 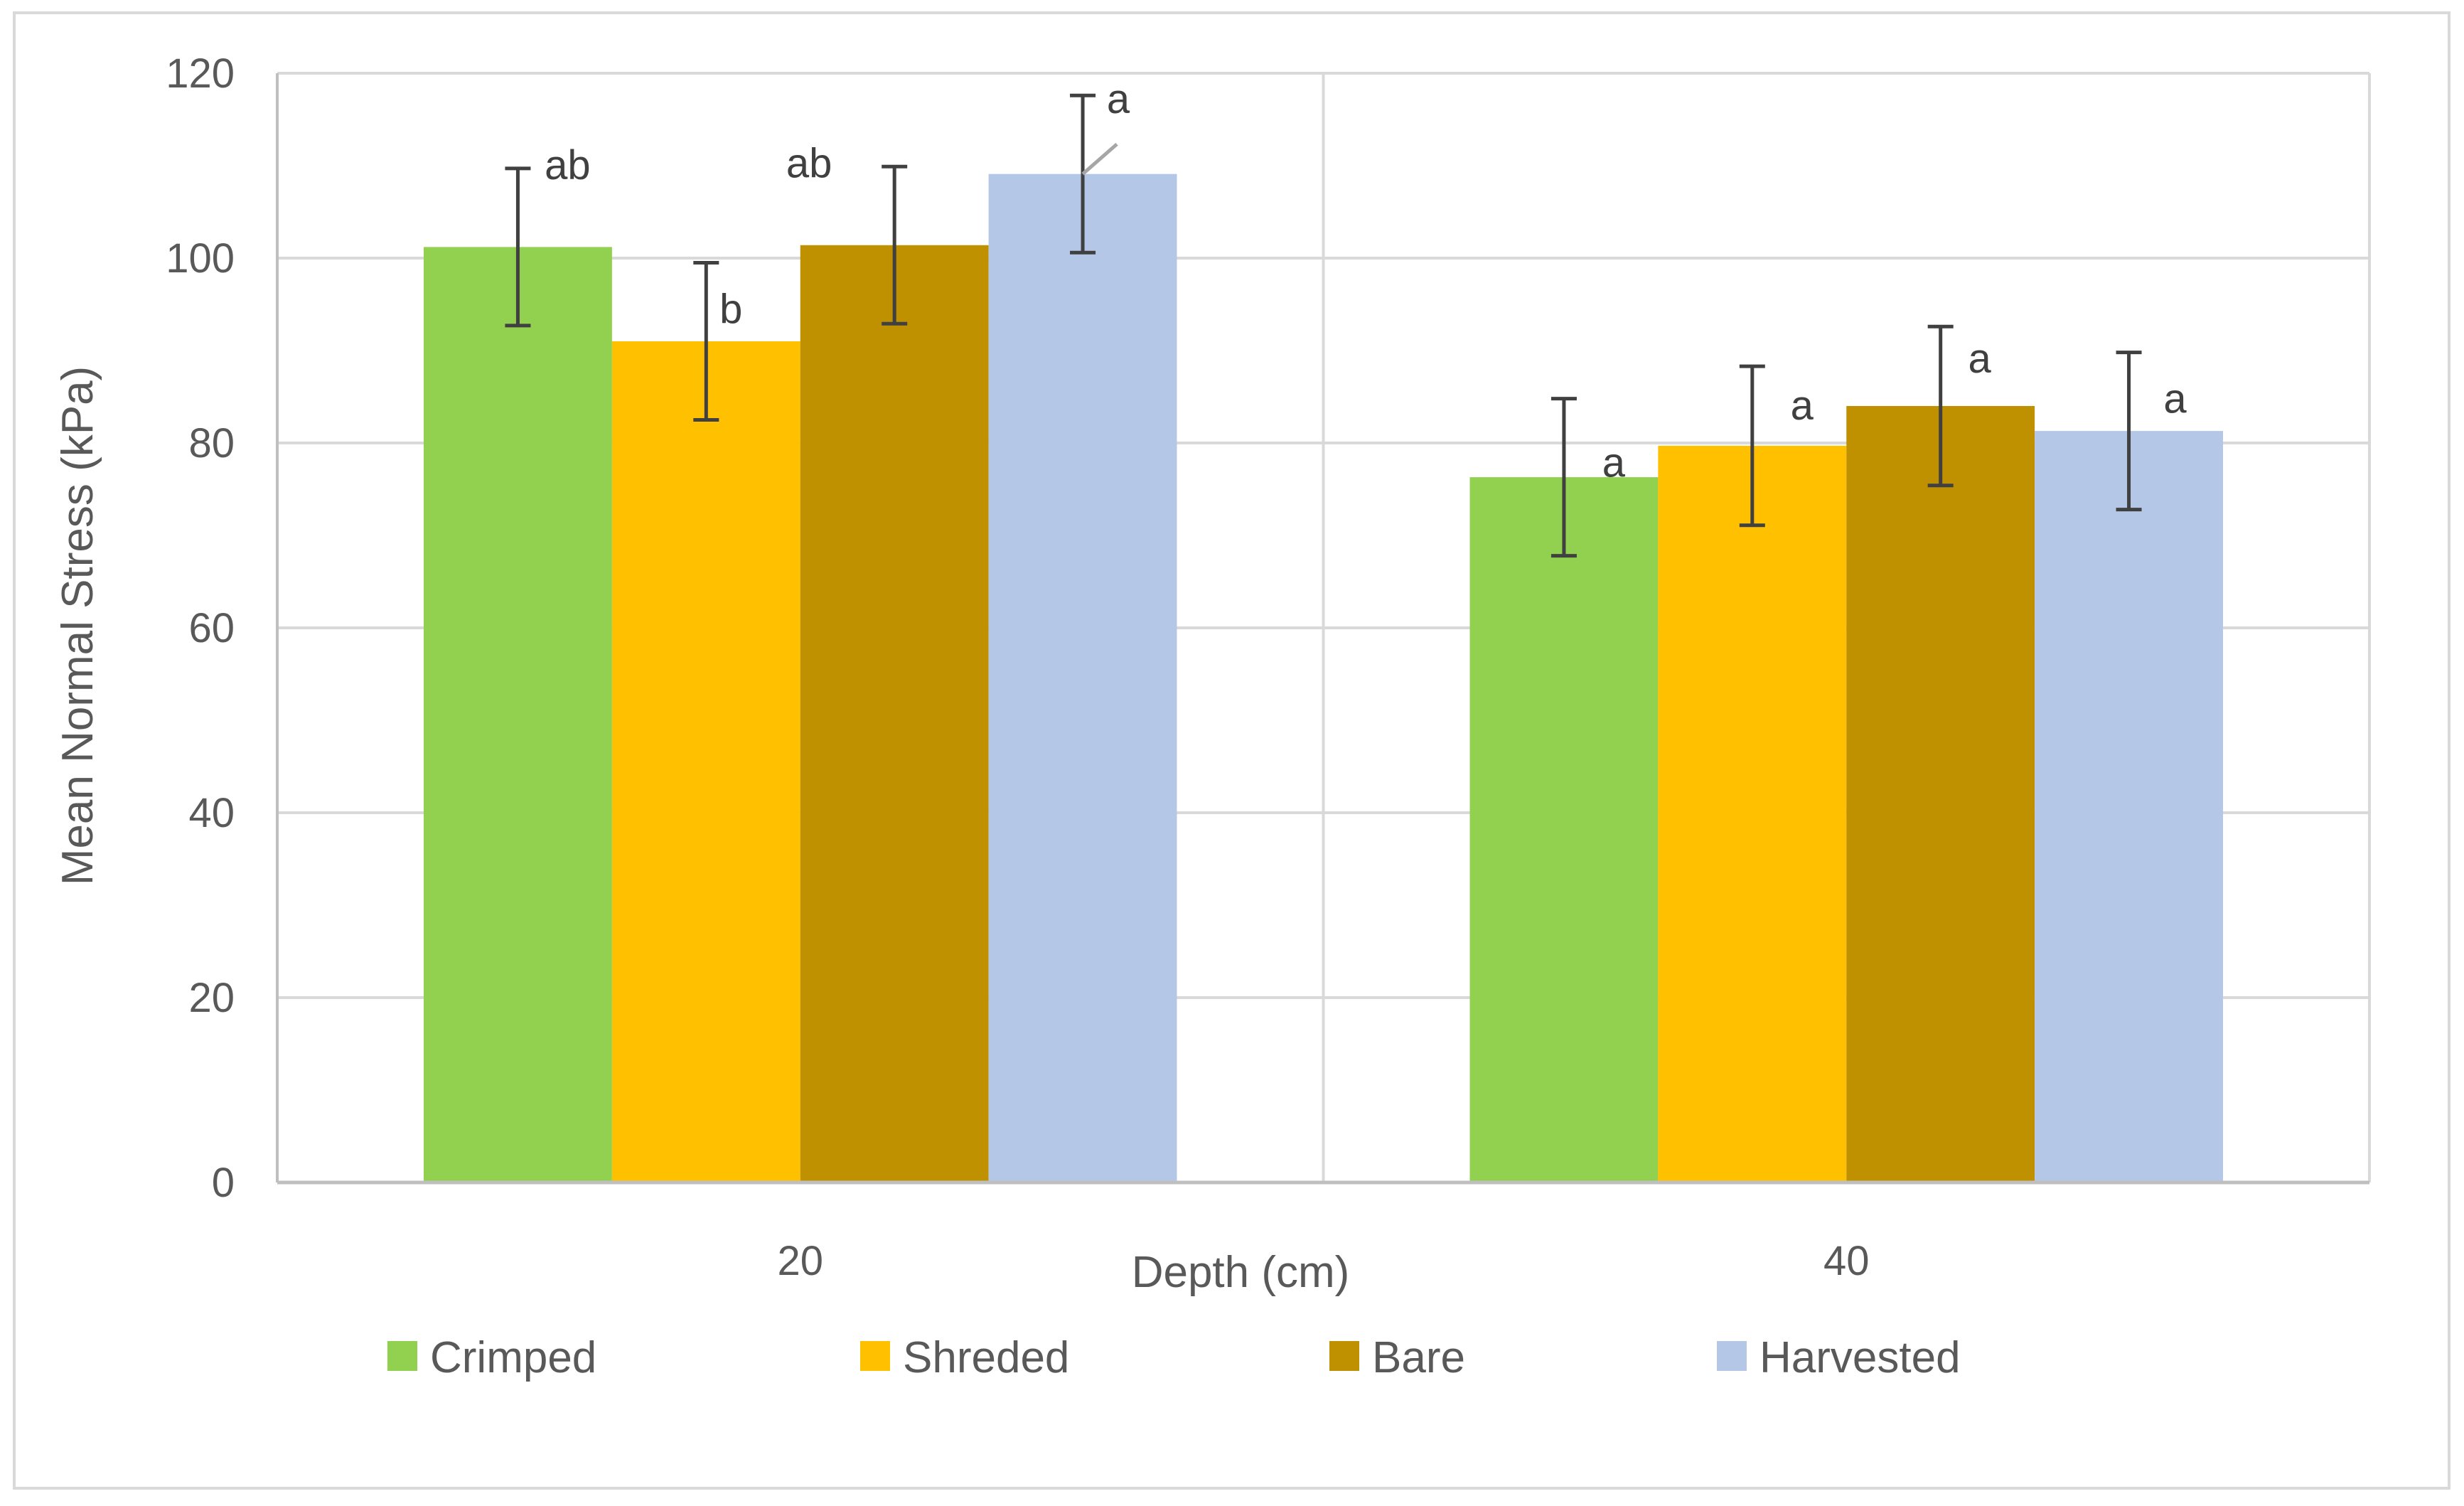 I want to click on y-tick-label: 60, so click(x=211, y=628).